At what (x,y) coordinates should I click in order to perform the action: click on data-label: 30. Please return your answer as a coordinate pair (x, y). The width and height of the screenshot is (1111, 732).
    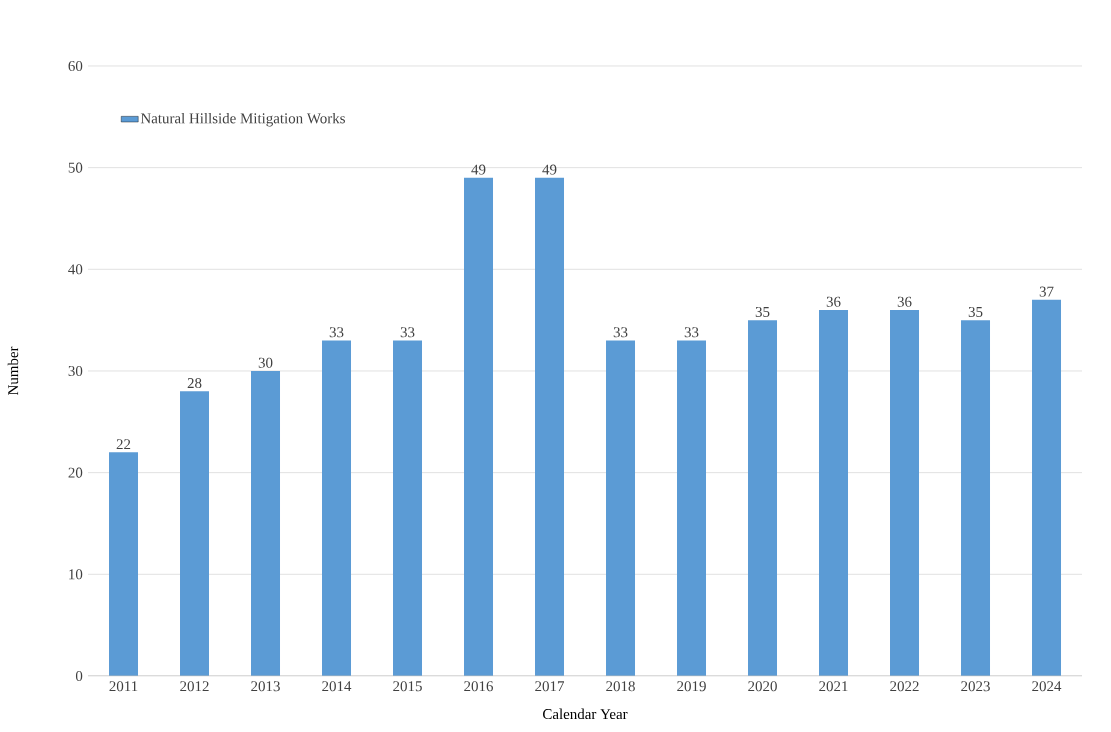
    Looking at the image, I should click on (265, 362).